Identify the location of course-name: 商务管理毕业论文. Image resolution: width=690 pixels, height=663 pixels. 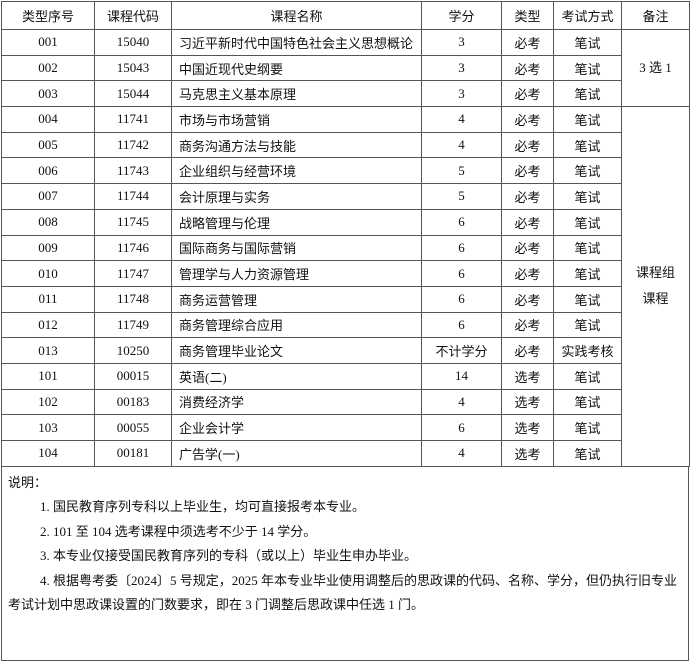
(296, 350).